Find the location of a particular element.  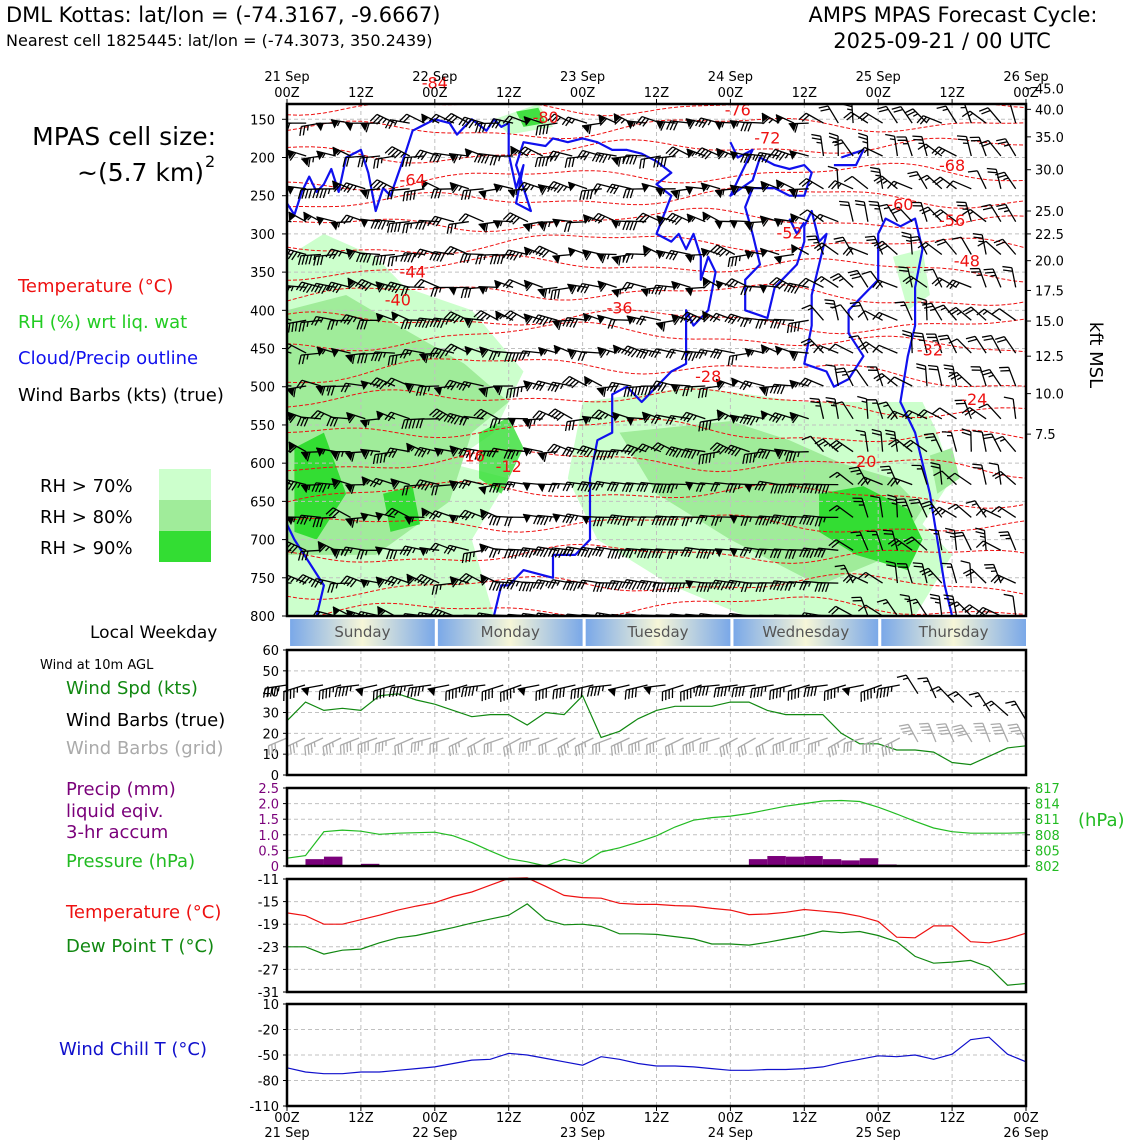

barbs-grid-label: Wind Barbs (grid) is located at coordinates (145, 748).